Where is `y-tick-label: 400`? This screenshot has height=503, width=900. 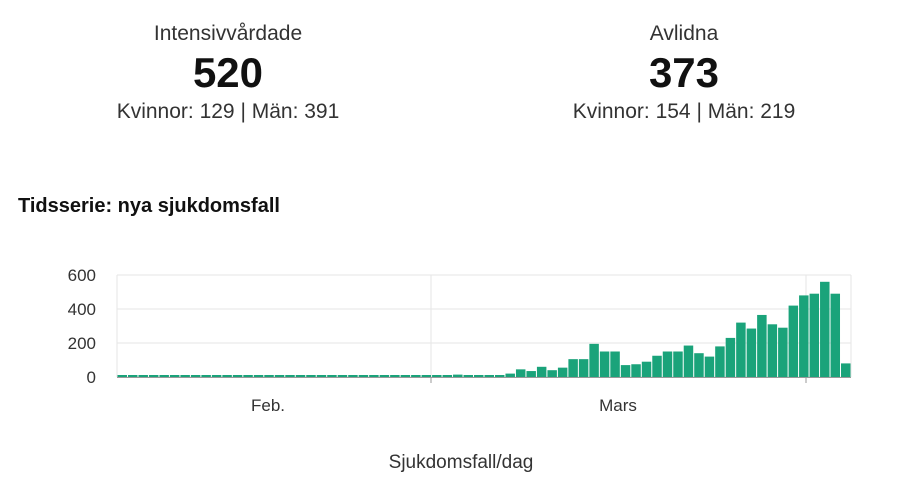 y-tick-label: 400 is located at coordinates (82, 309).